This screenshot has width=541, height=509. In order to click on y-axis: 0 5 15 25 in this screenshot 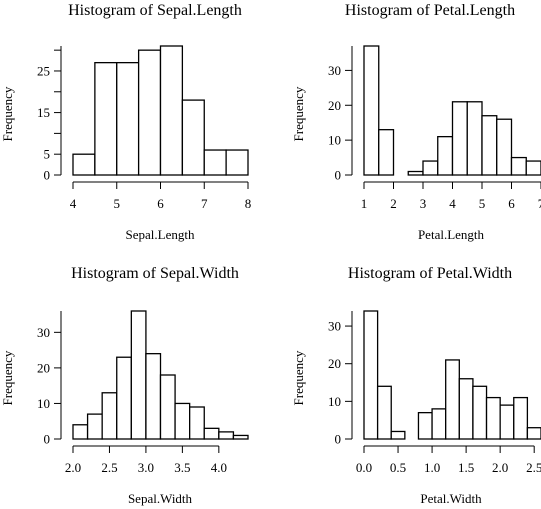, I will do `click(49, 114)`.